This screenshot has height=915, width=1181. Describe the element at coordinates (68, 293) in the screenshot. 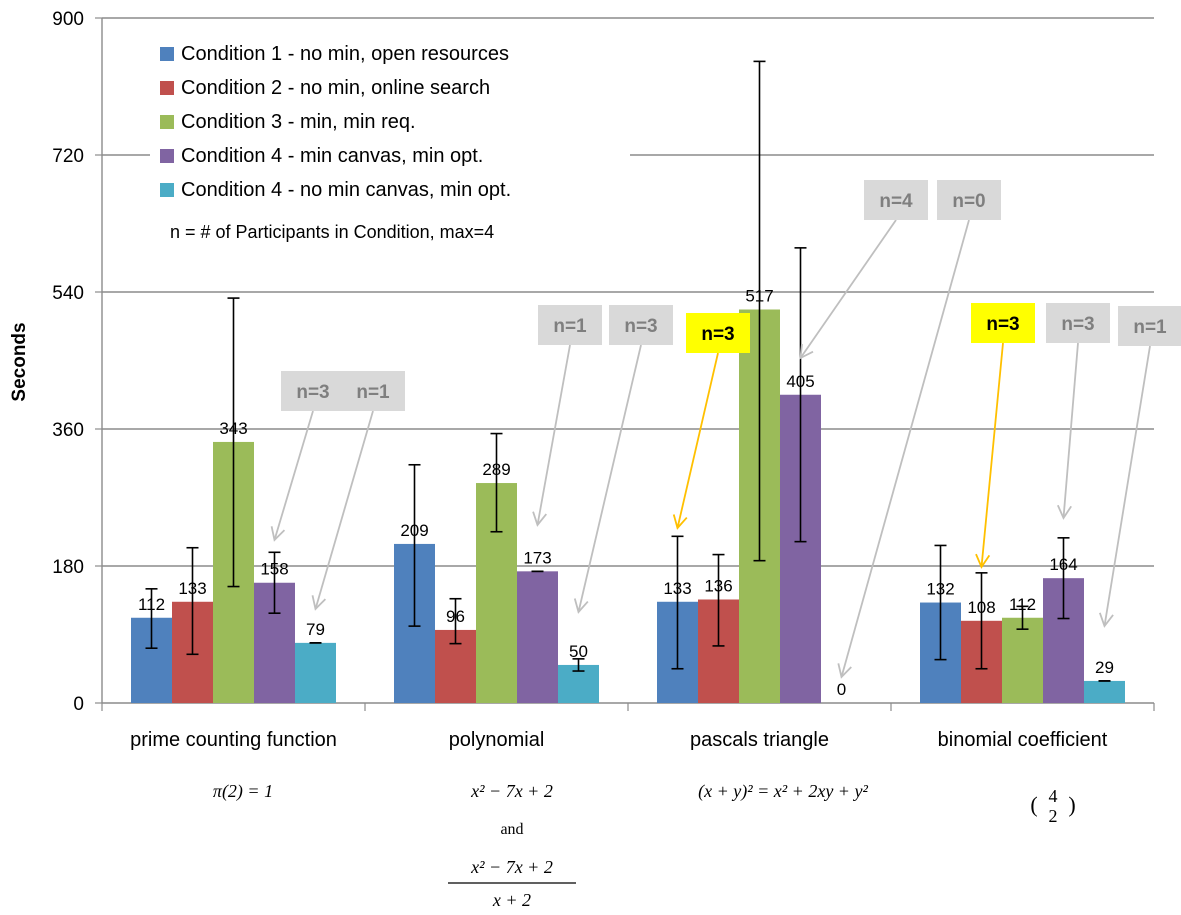

I see `y-tick-label: 540` at that location.